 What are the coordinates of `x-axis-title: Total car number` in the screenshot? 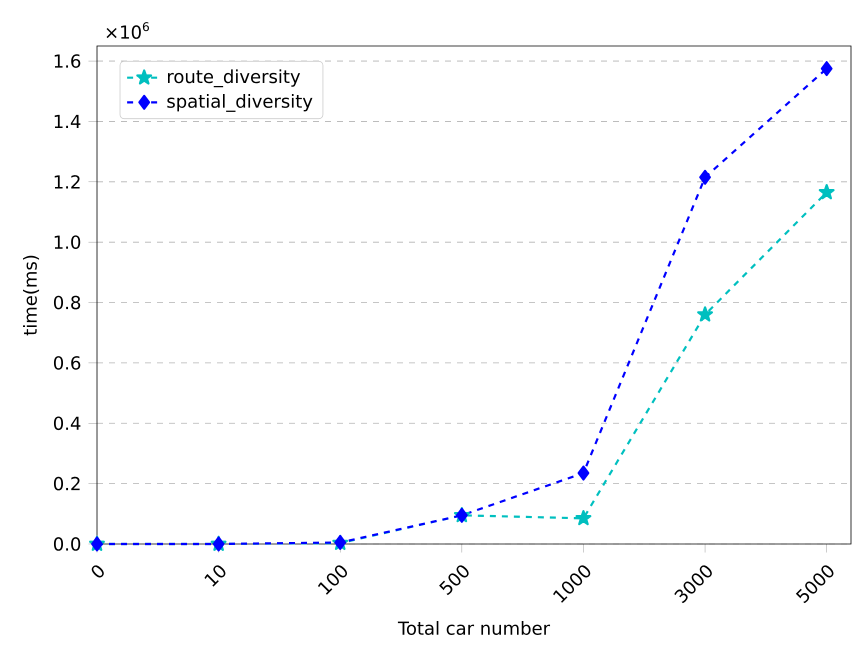 It's located at (474, 628).